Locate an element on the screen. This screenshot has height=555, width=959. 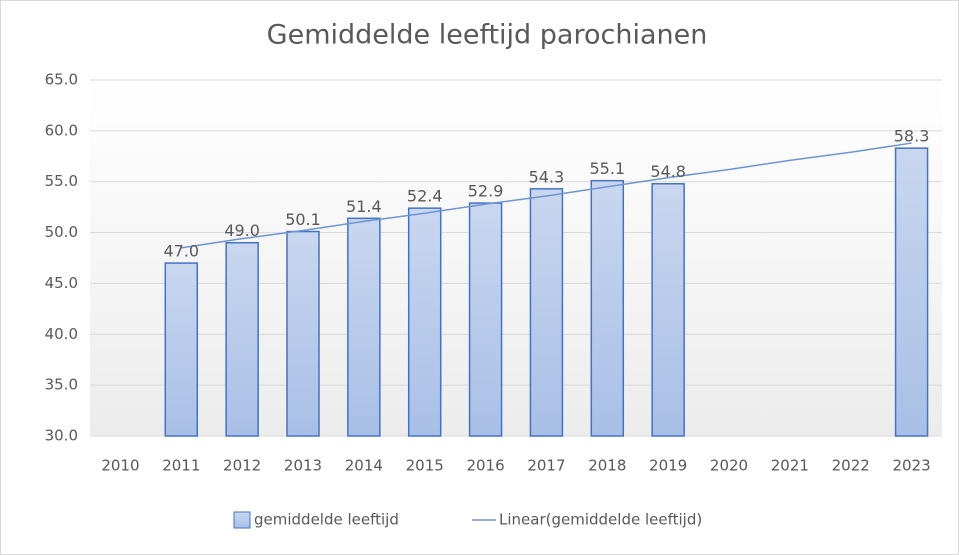
x-tick-label: 2016 is located at coordinates (485, 466).